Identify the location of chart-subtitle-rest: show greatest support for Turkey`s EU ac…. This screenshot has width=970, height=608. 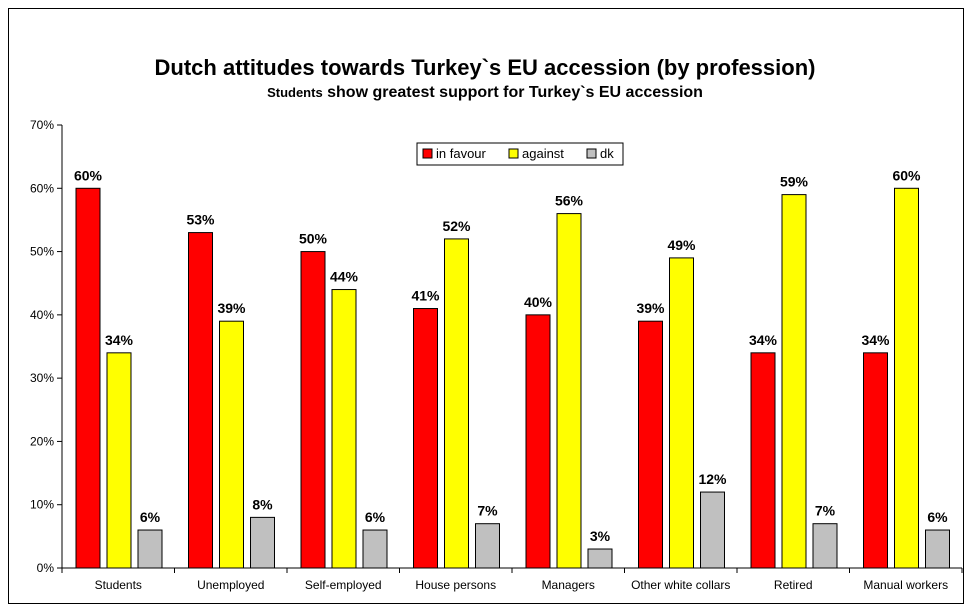
(512, 92).